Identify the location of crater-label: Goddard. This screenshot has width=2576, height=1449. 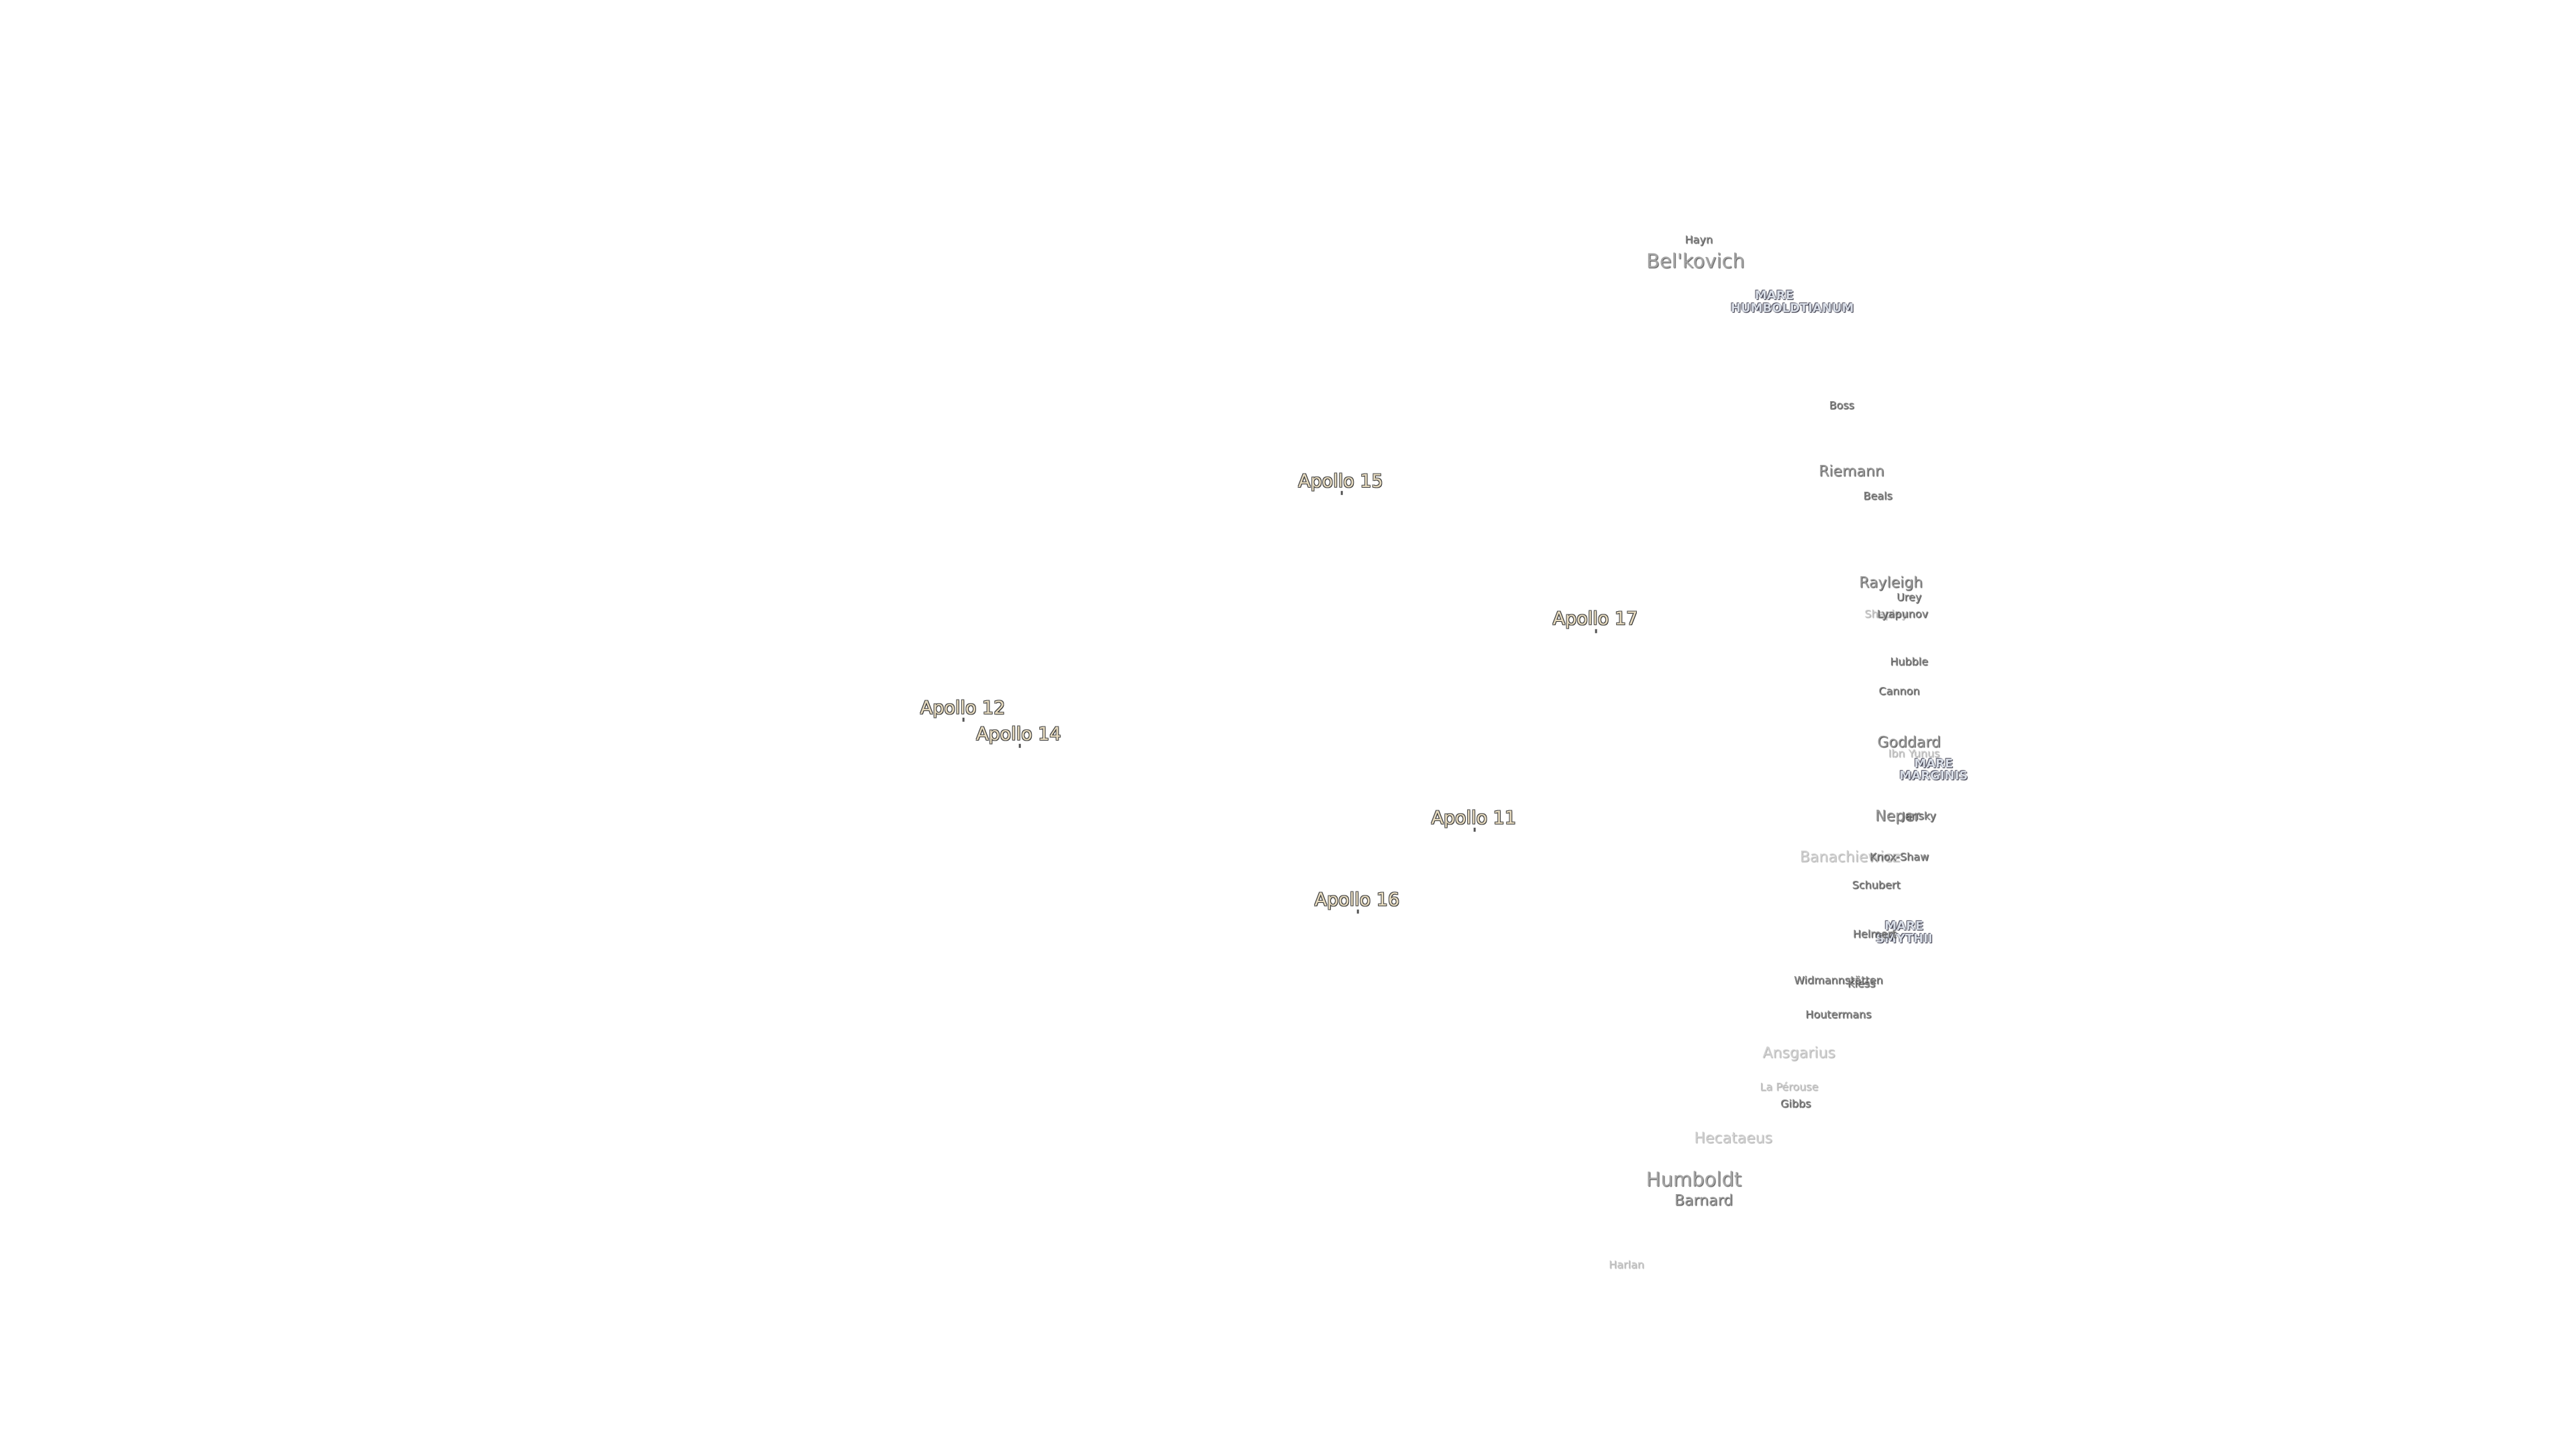
(1909, 742).